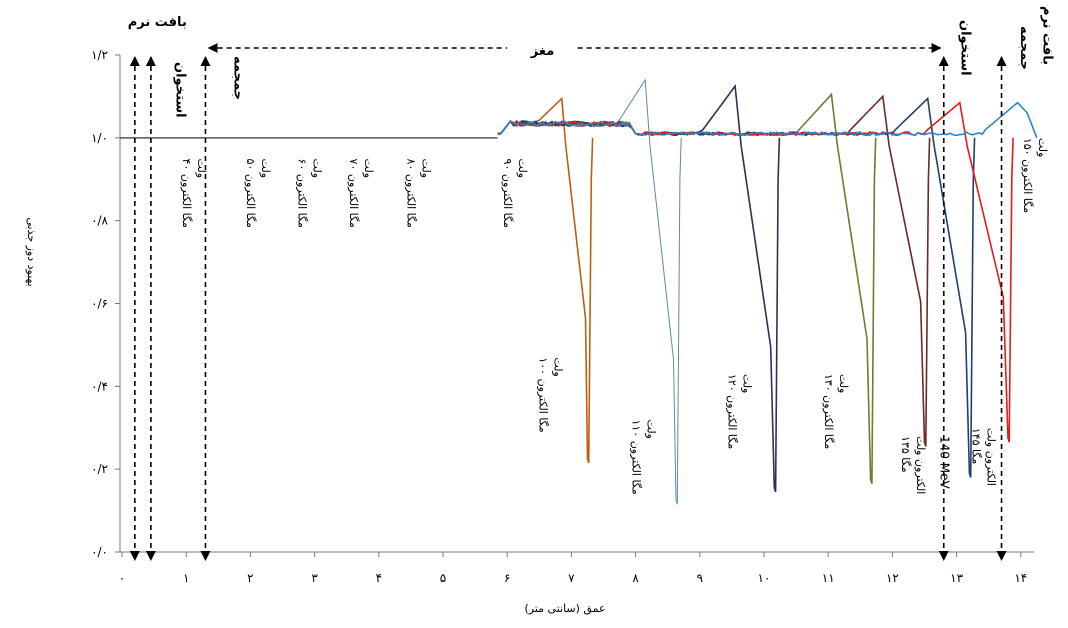  Describe the element at coordinates (965, 48) in the screenshot. I see `right-bone-label: استخوان` at that location.